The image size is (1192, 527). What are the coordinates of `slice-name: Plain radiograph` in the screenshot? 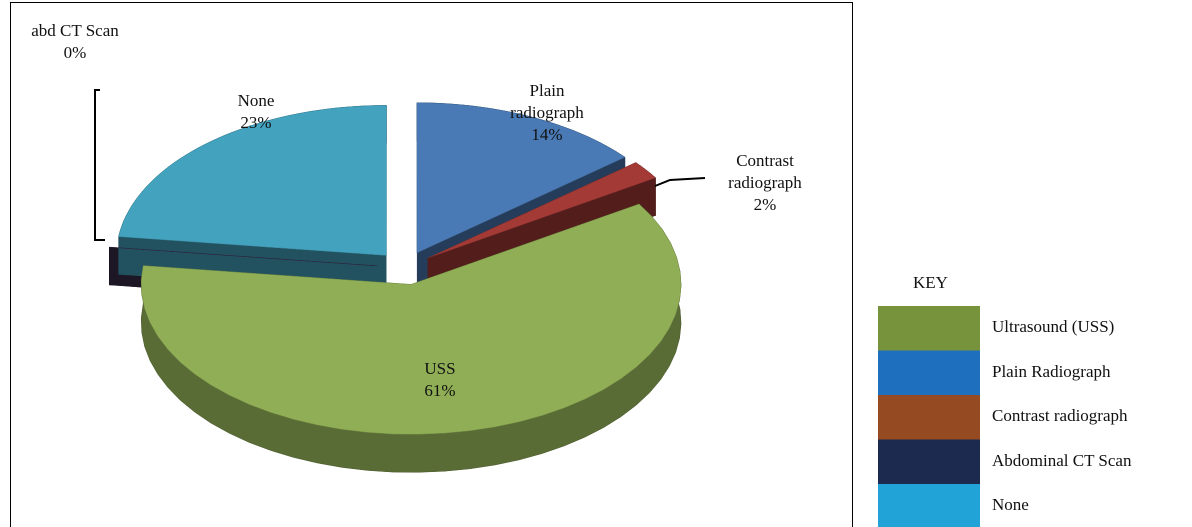 It's located at (547, 101).